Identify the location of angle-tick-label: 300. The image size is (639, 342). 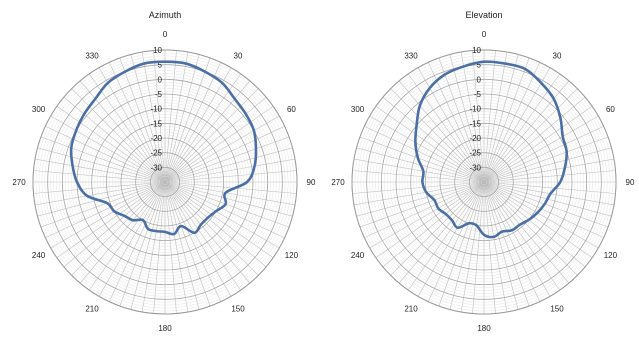
(39, 109).